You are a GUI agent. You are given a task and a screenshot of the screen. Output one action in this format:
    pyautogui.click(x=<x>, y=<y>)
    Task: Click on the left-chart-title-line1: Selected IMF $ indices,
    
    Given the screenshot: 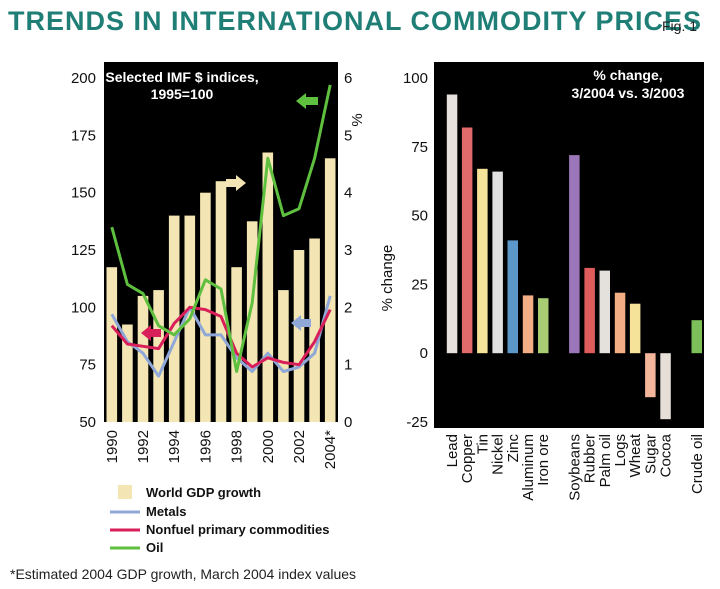 What is the action you would take?
    pyautogui.click(x=181, y=77)
    